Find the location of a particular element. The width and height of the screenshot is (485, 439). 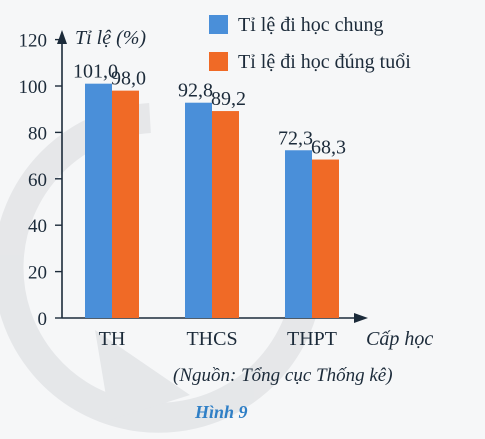

category-labels: TH THCS THPT is located at coordinates (218, 339).